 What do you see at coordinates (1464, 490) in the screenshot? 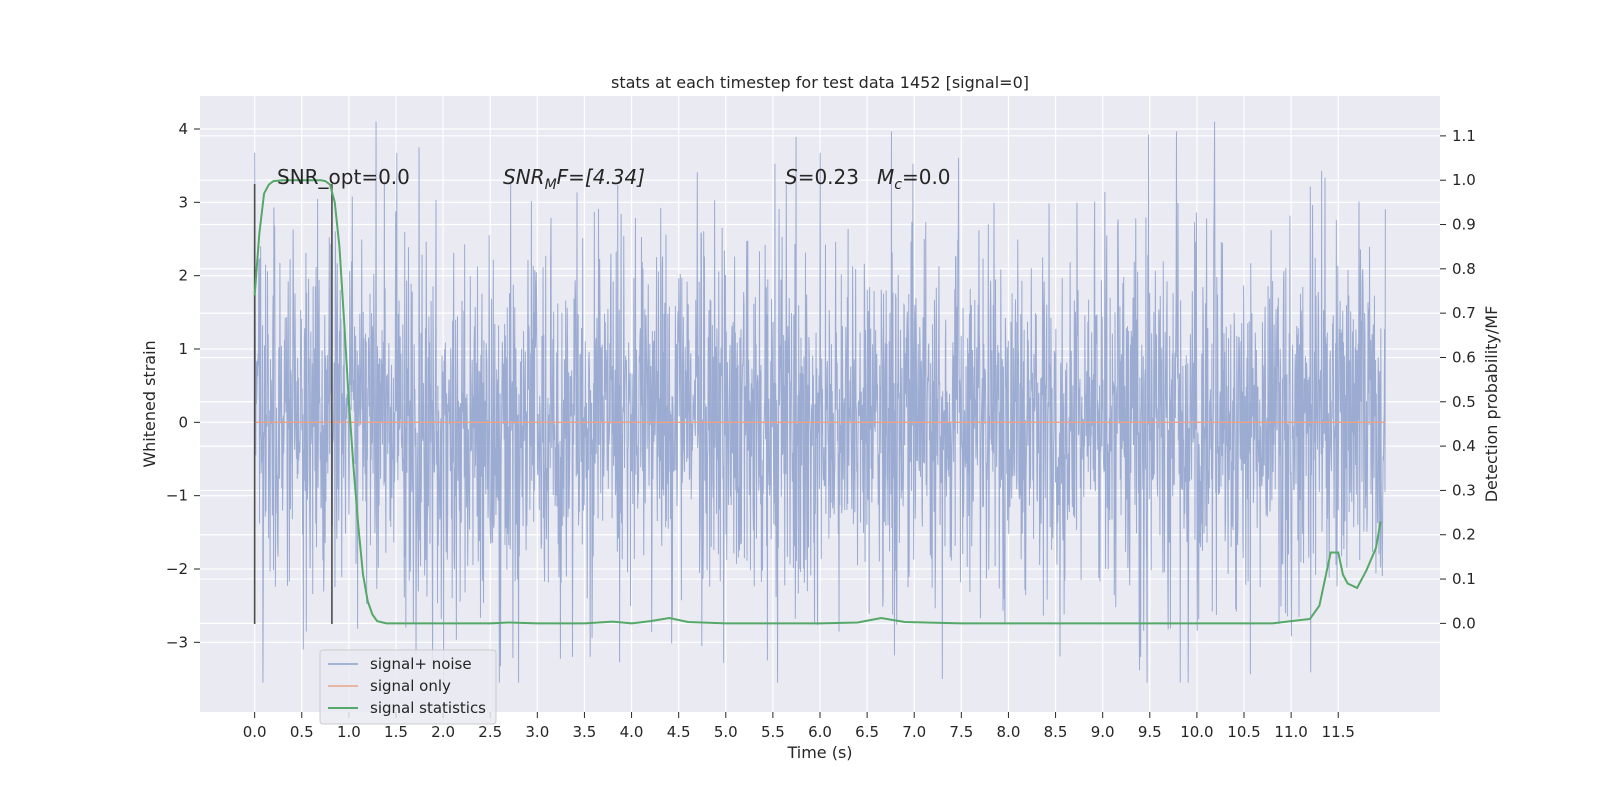
I see `y2-tick-label: 0.3` at bounding box center [1464, 490].